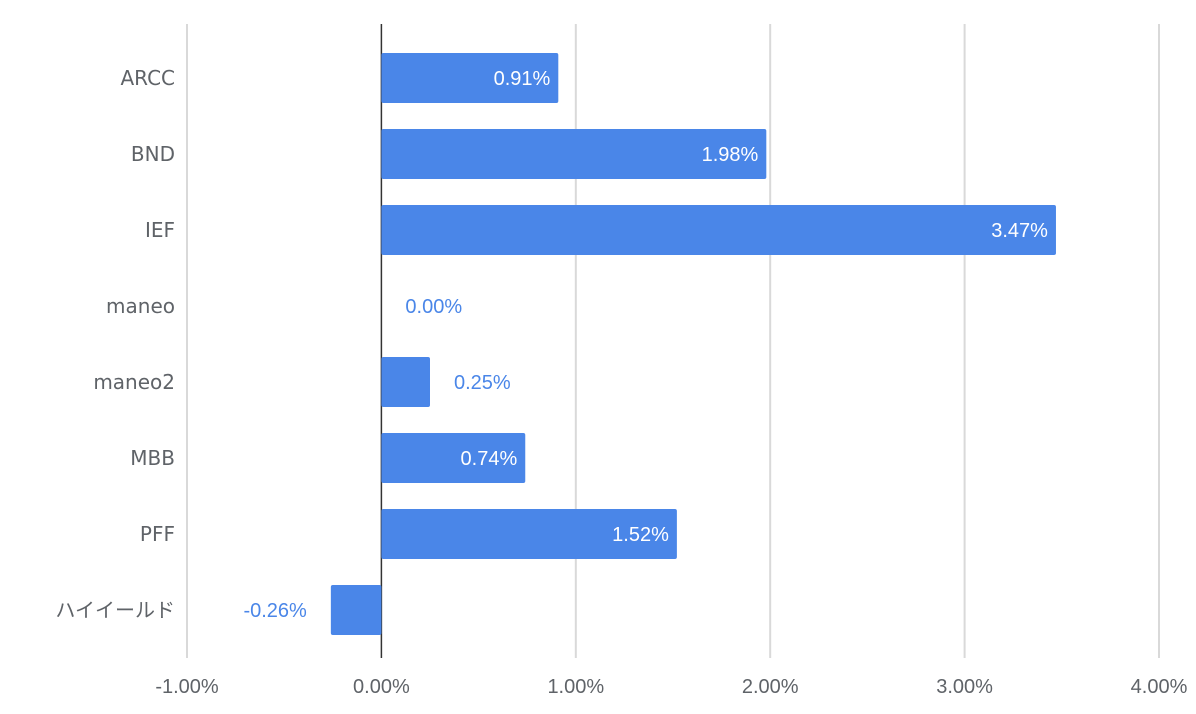 This screenshot has height=714, width=1196. I want to click on data-label: 1.98%, so click(730, 155).